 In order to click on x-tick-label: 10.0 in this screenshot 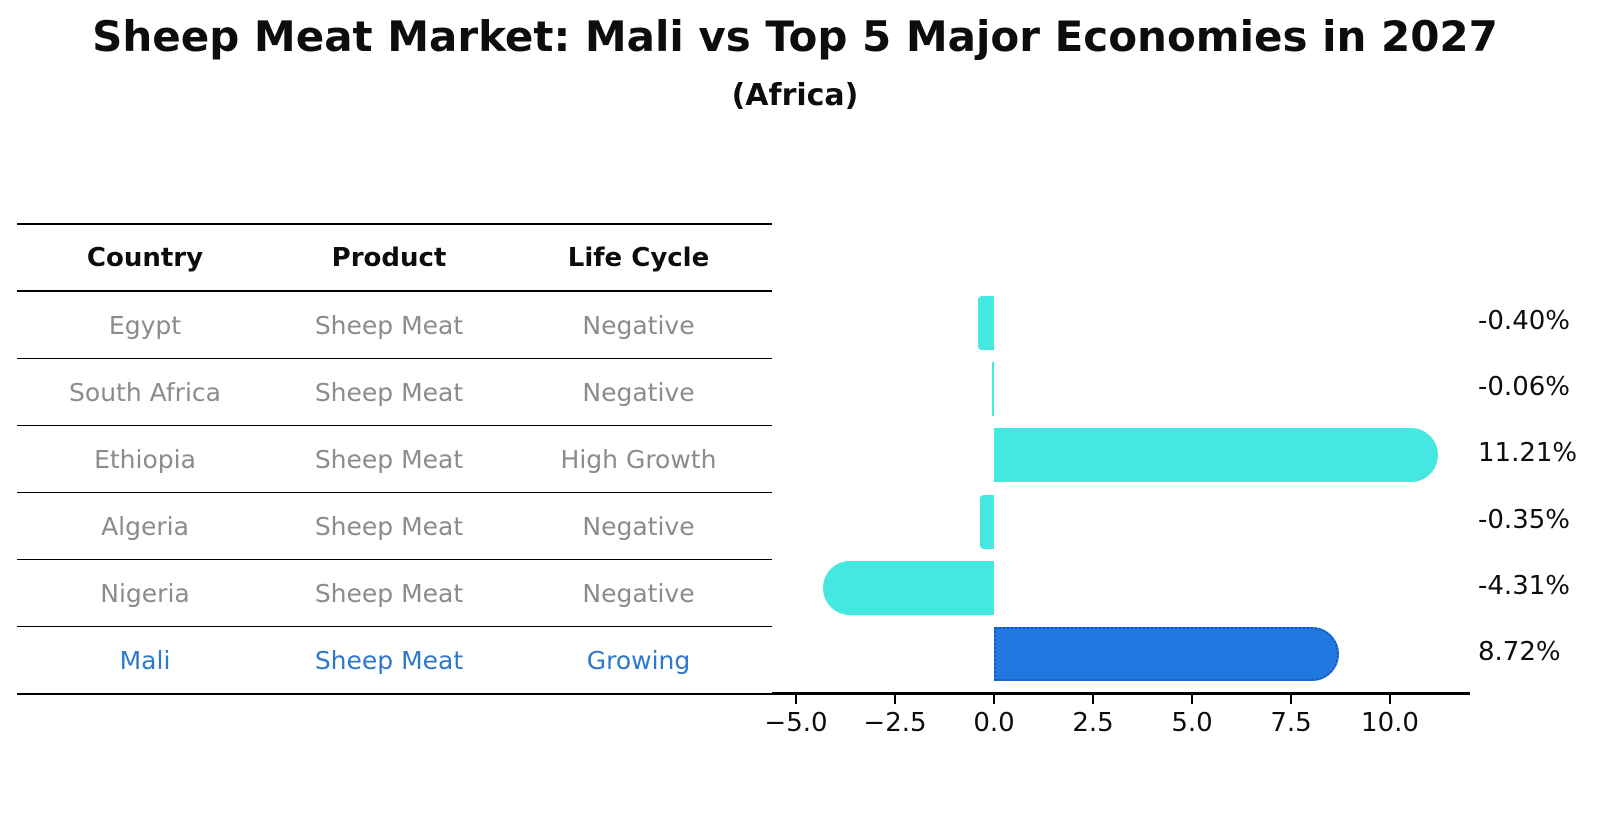, I will do `click(1390, 723)`.